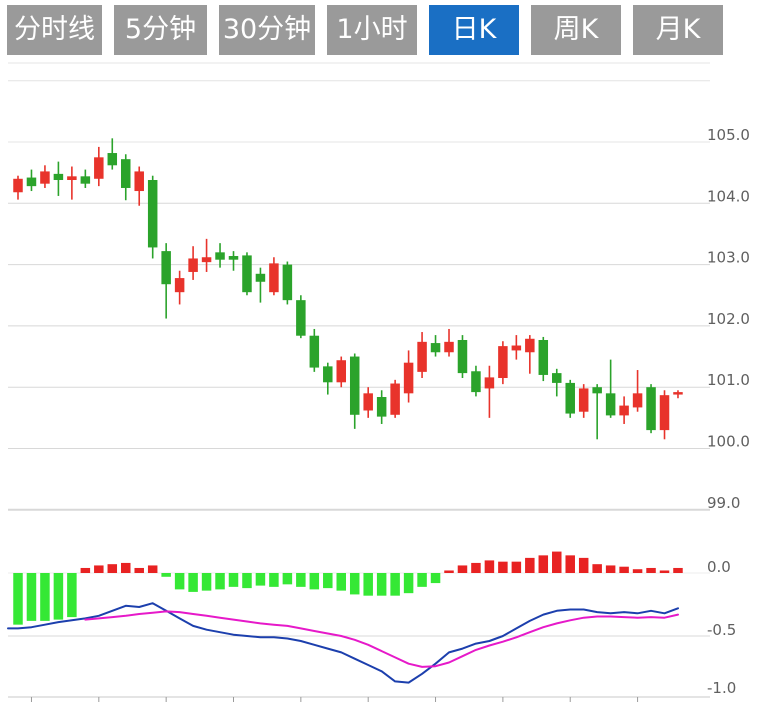 Image resolution: width=762 pixels, height=702 pixels. What do you see at coordinates (723, 503) in the screenshot?
I see `price-axis-label: 99.0` at bounding box center [723, 503].